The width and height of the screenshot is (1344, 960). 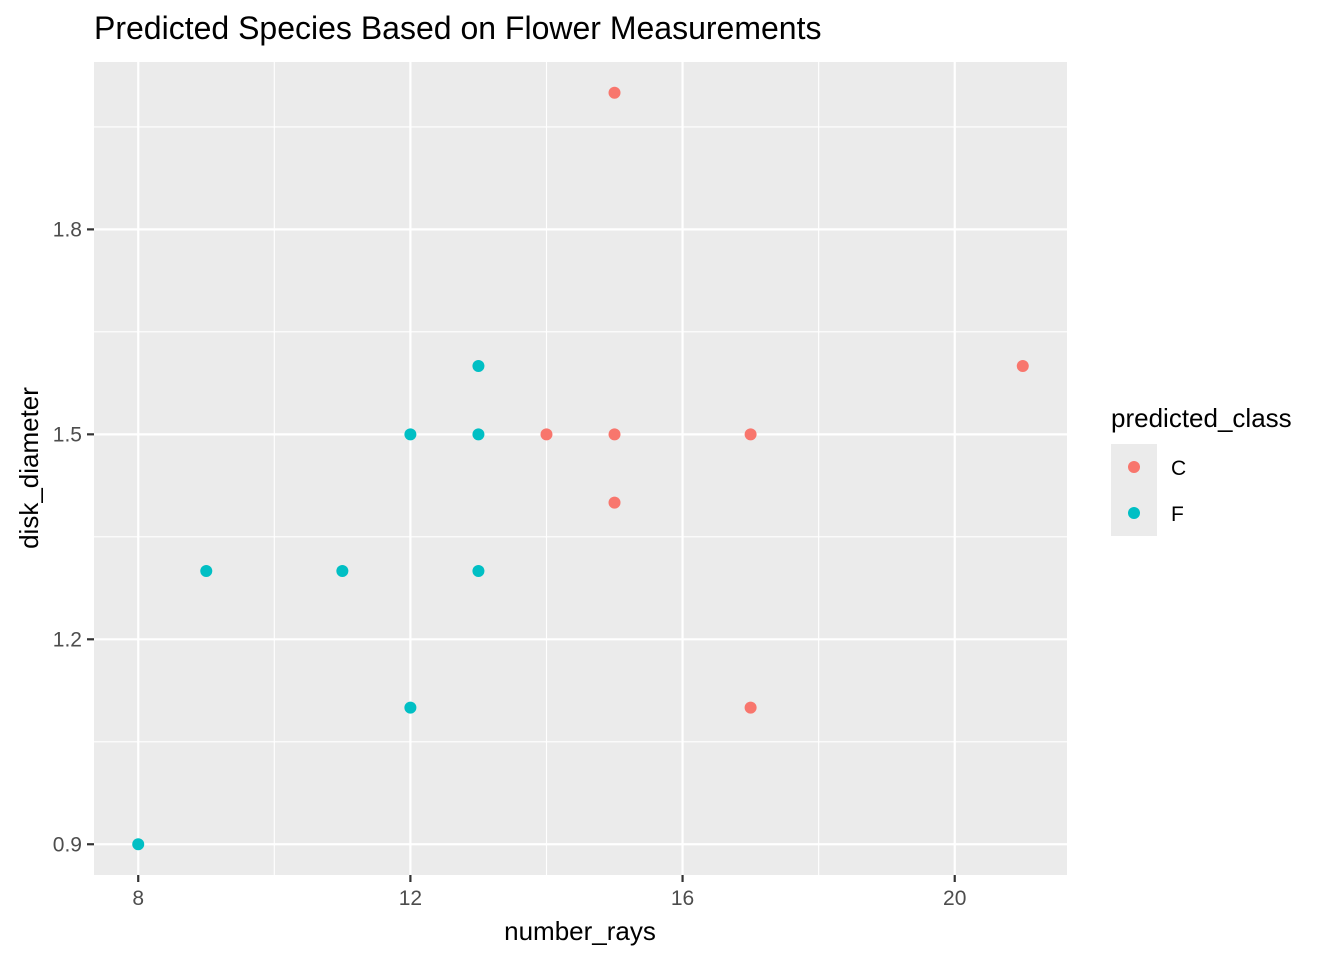 What do you see at coordinates (1178, 468) in the screenshot?
I see `legend-label-c: C` at bounding box center [1178, 468].